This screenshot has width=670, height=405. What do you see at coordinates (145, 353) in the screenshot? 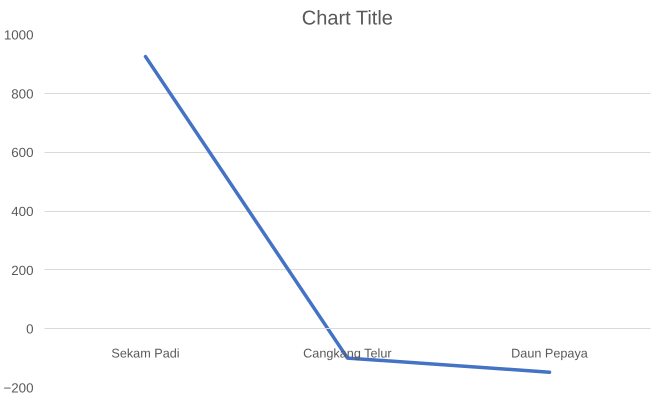
I see `x-tick-label: Sekam Padi` at bounding box center [145, 353].